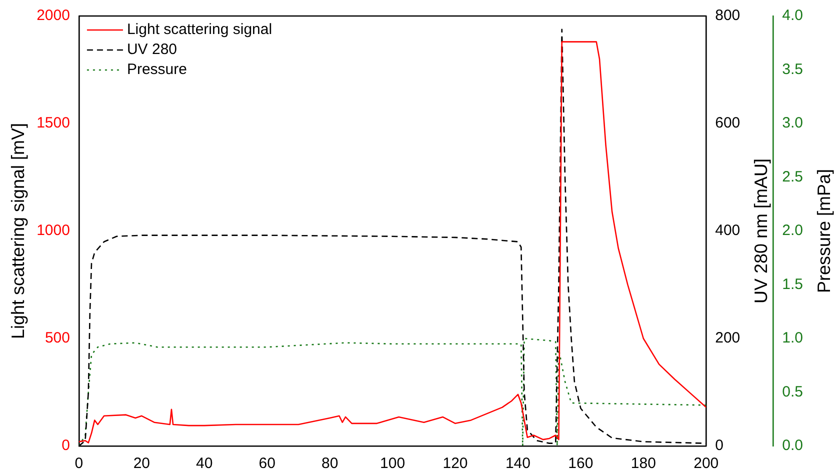 The image size is (840, 476). What do you see at coordinates (141, 463) in the screenshot?
I see `x-tick-label: 20` at bounding box center [141, 463].